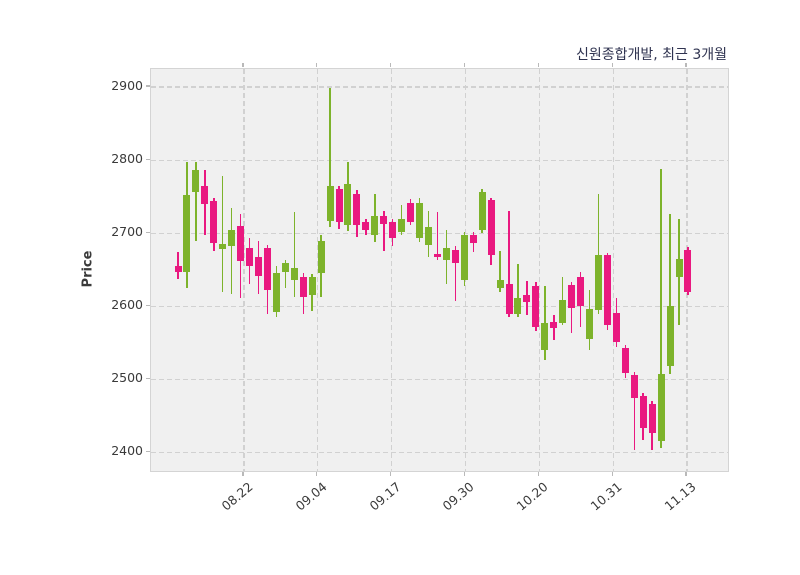  What do you see at coordinates (127, 158) in the screenshot?
I see `y-tick-label: 2800` at bounding box center [127, 158].